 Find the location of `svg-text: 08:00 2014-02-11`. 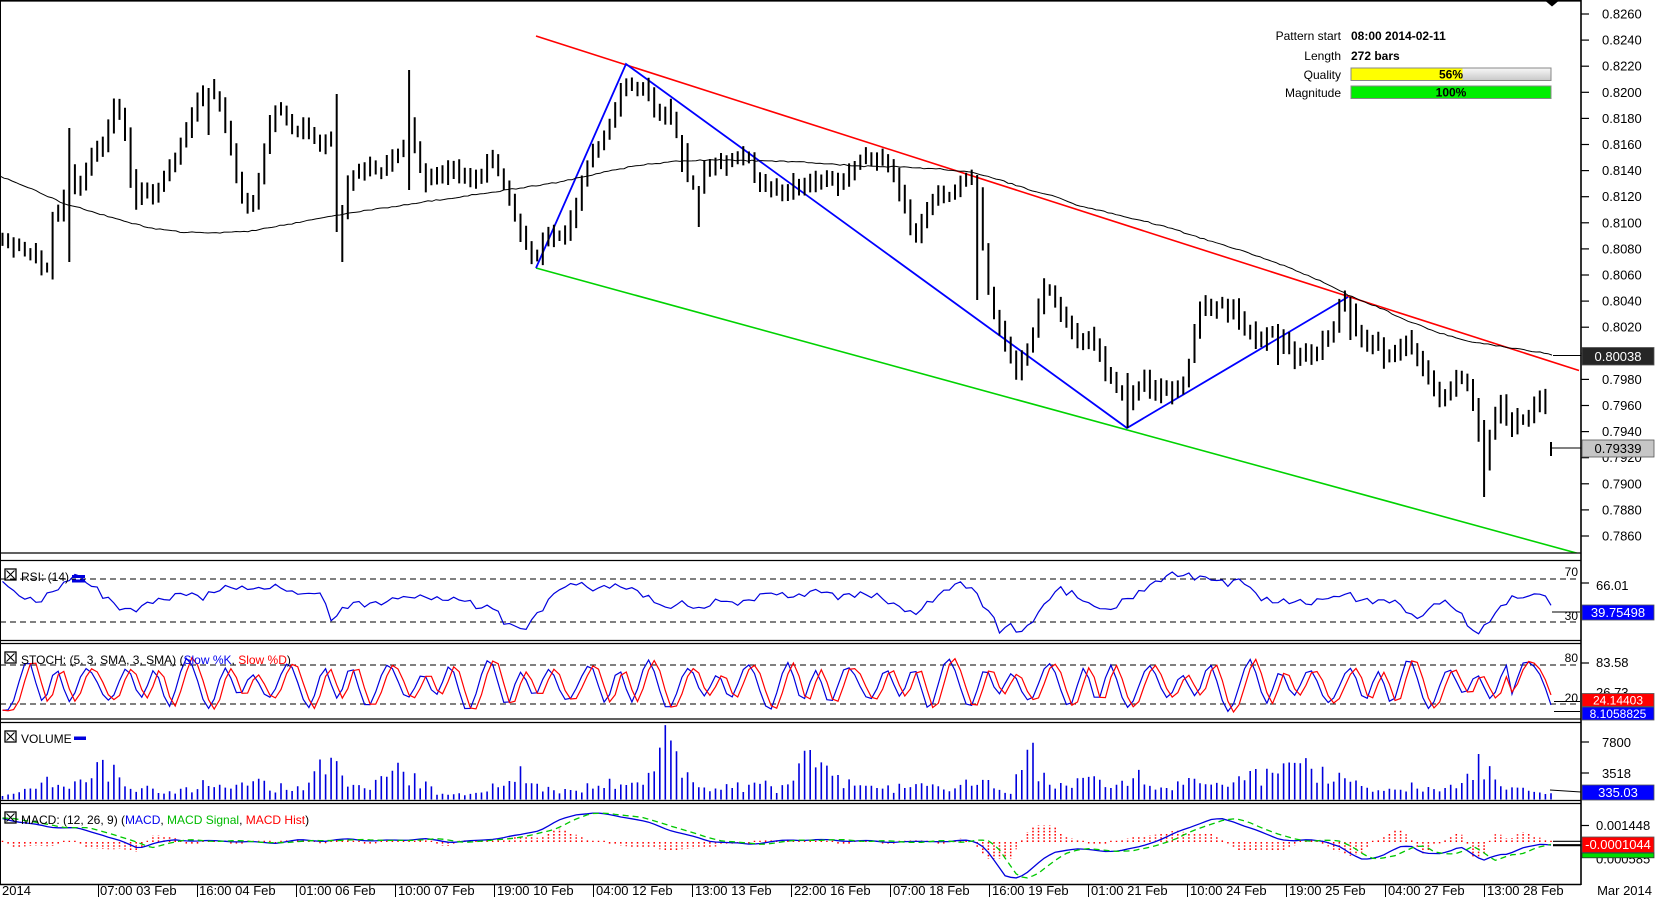

svg-text: 08:00 2014-02-11 is located at coordinates (1398, 36).